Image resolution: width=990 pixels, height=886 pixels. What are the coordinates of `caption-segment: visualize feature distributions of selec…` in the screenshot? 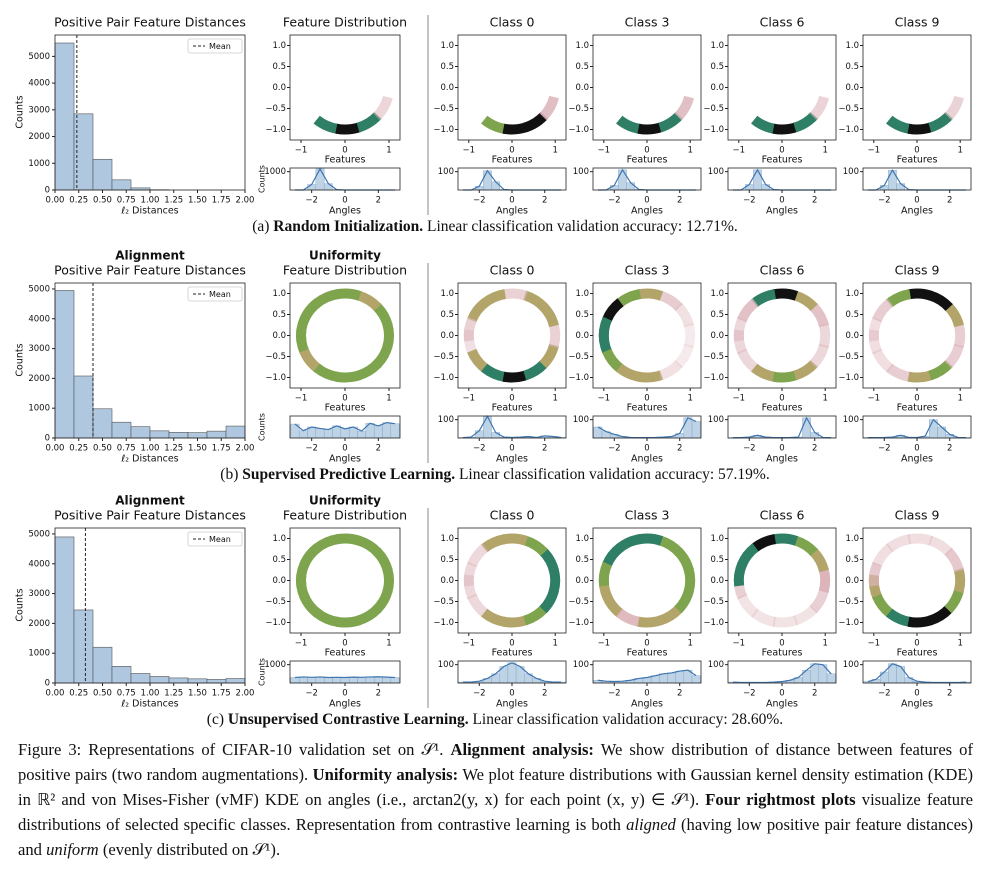 It's located at (495, 812).